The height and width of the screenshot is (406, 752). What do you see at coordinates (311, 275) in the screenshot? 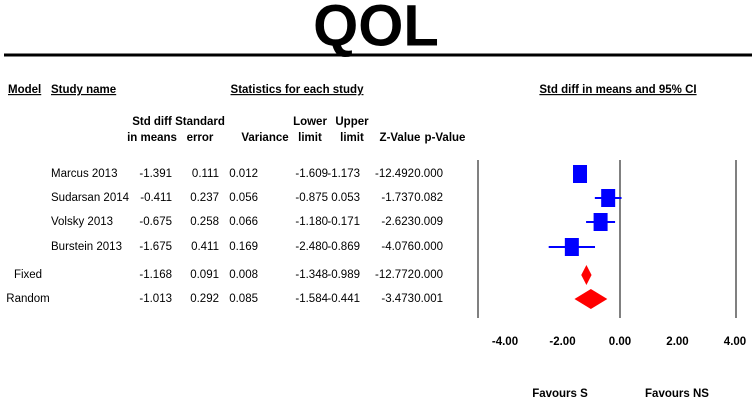
I see `table-cell: -1.348` at bounding box center [311, 275].